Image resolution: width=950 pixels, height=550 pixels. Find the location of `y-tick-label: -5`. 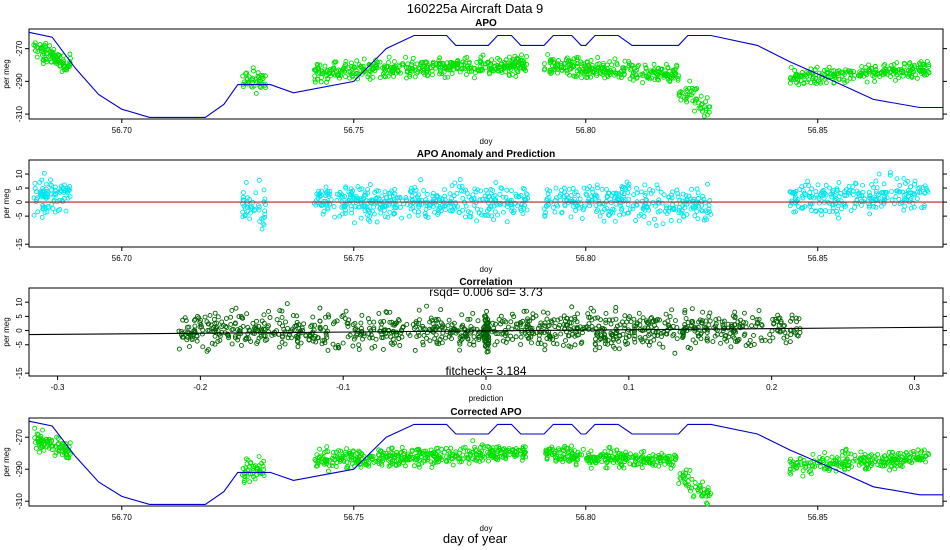

y-tick-label: -5 is located at coordinates (19, 216).